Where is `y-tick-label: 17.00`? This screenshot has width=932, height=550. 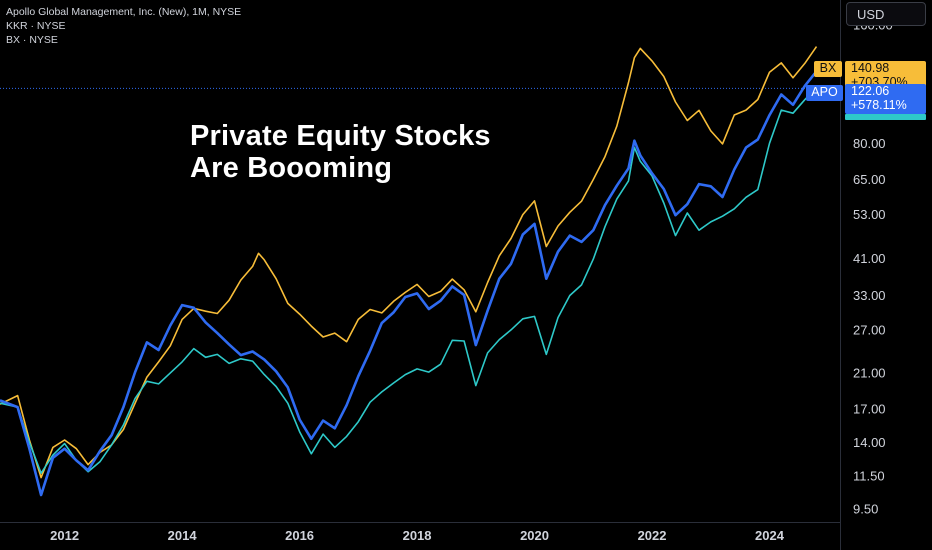 y-tick-label: 17.00 is located at coordinates (869, 409).